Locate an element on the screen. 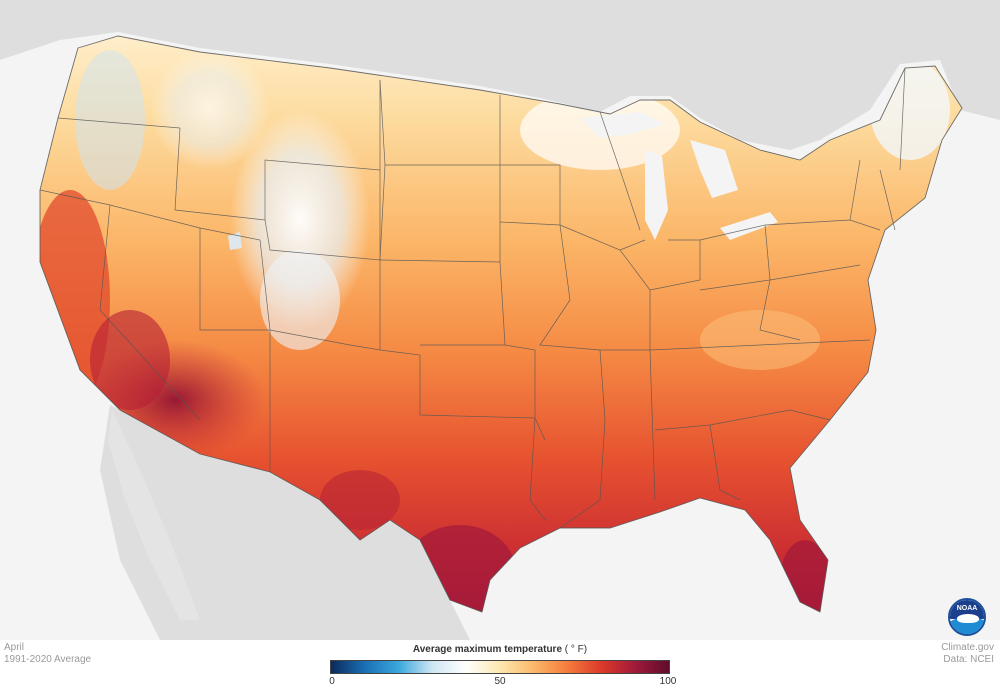 The height and width of the screenshot is (690, 1000). period-norm: 1991-2020 Average is located at coordinates (48, 659).